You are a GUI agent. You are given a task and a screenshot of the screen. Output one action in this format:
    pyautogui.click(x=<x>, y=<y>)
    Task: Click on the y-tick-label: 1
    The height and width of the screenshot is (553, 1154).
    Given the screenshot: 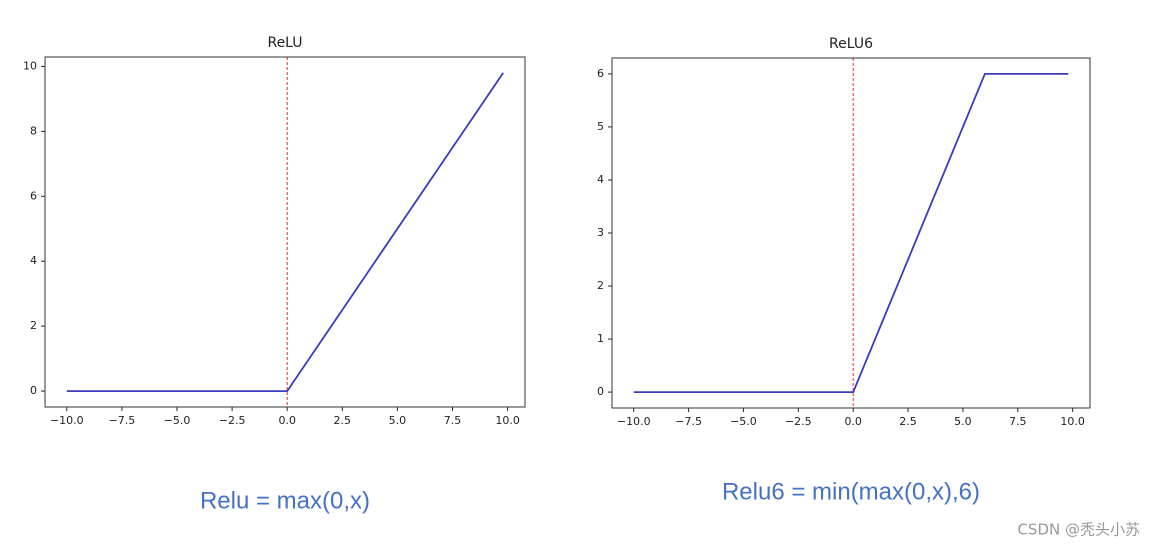 What is the action you would take?
    pyautogui.click(x=600, y=338)
    